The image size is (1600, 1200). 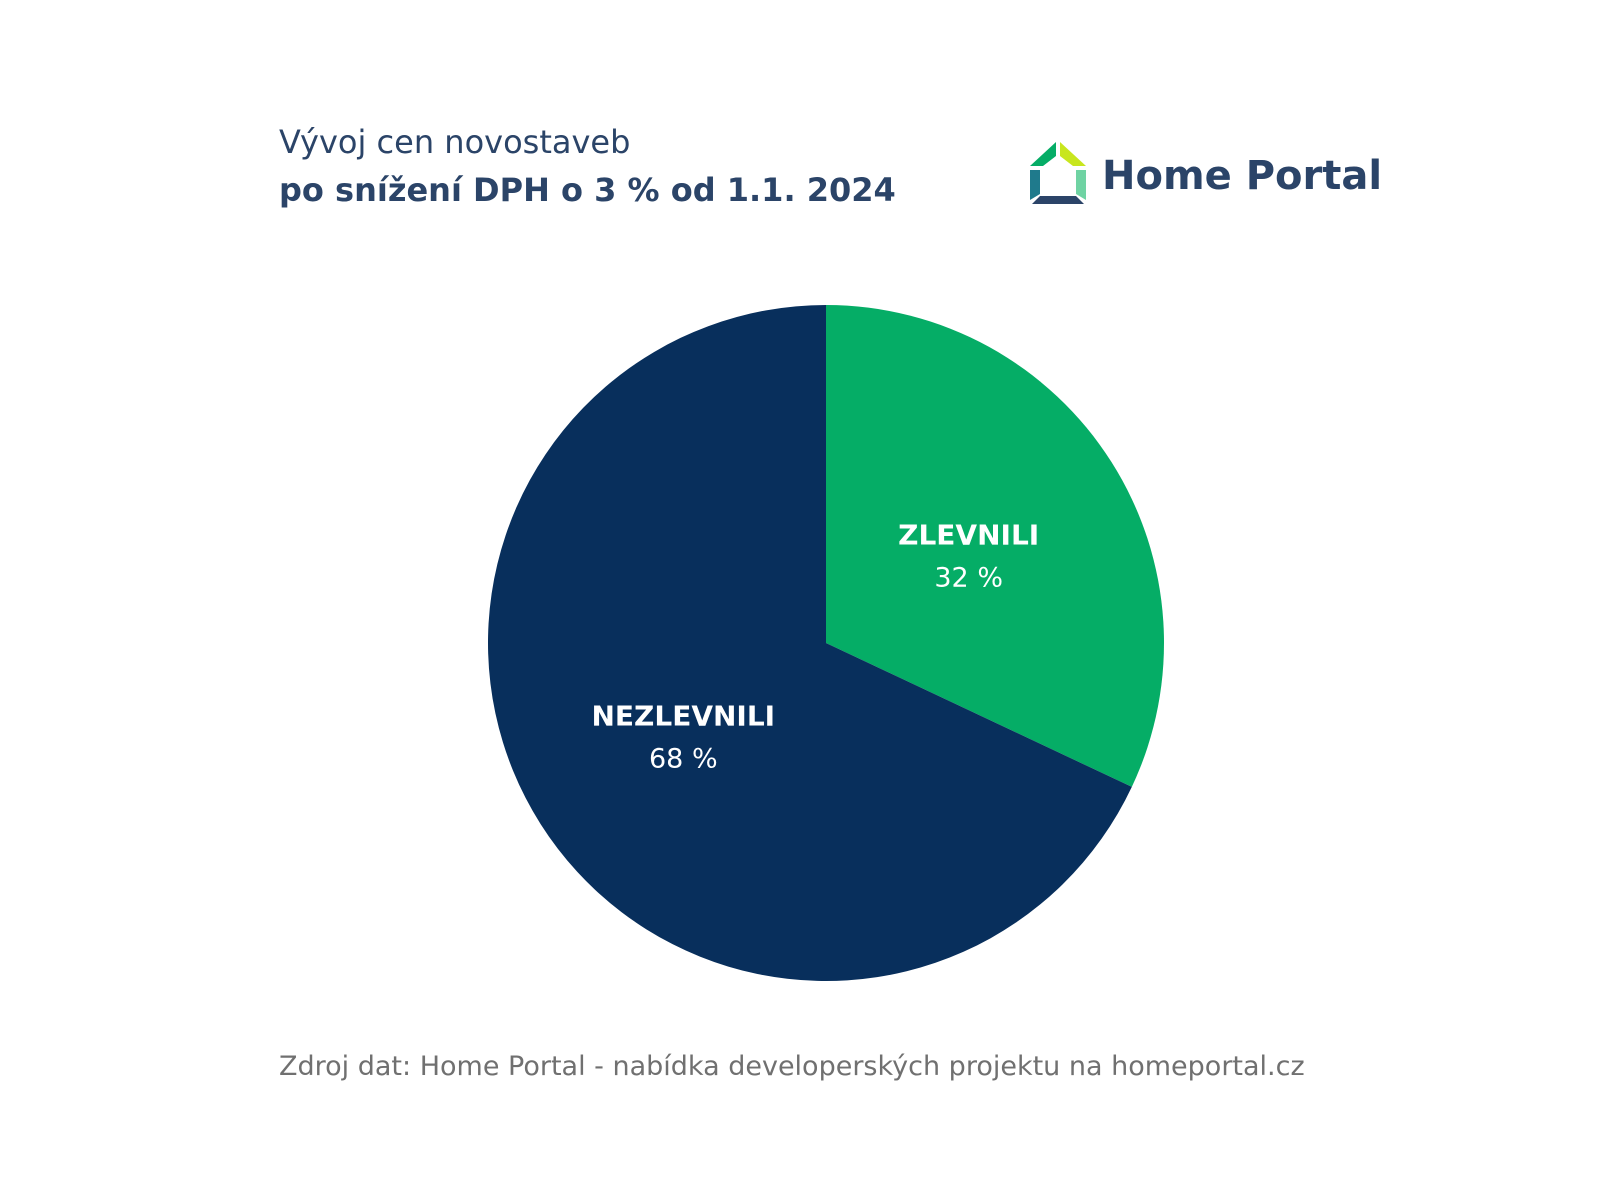 I want to click on chart-subtitle: po snížení DPH o 3 % od 1.1. 2024, so click(x=587, y=190).